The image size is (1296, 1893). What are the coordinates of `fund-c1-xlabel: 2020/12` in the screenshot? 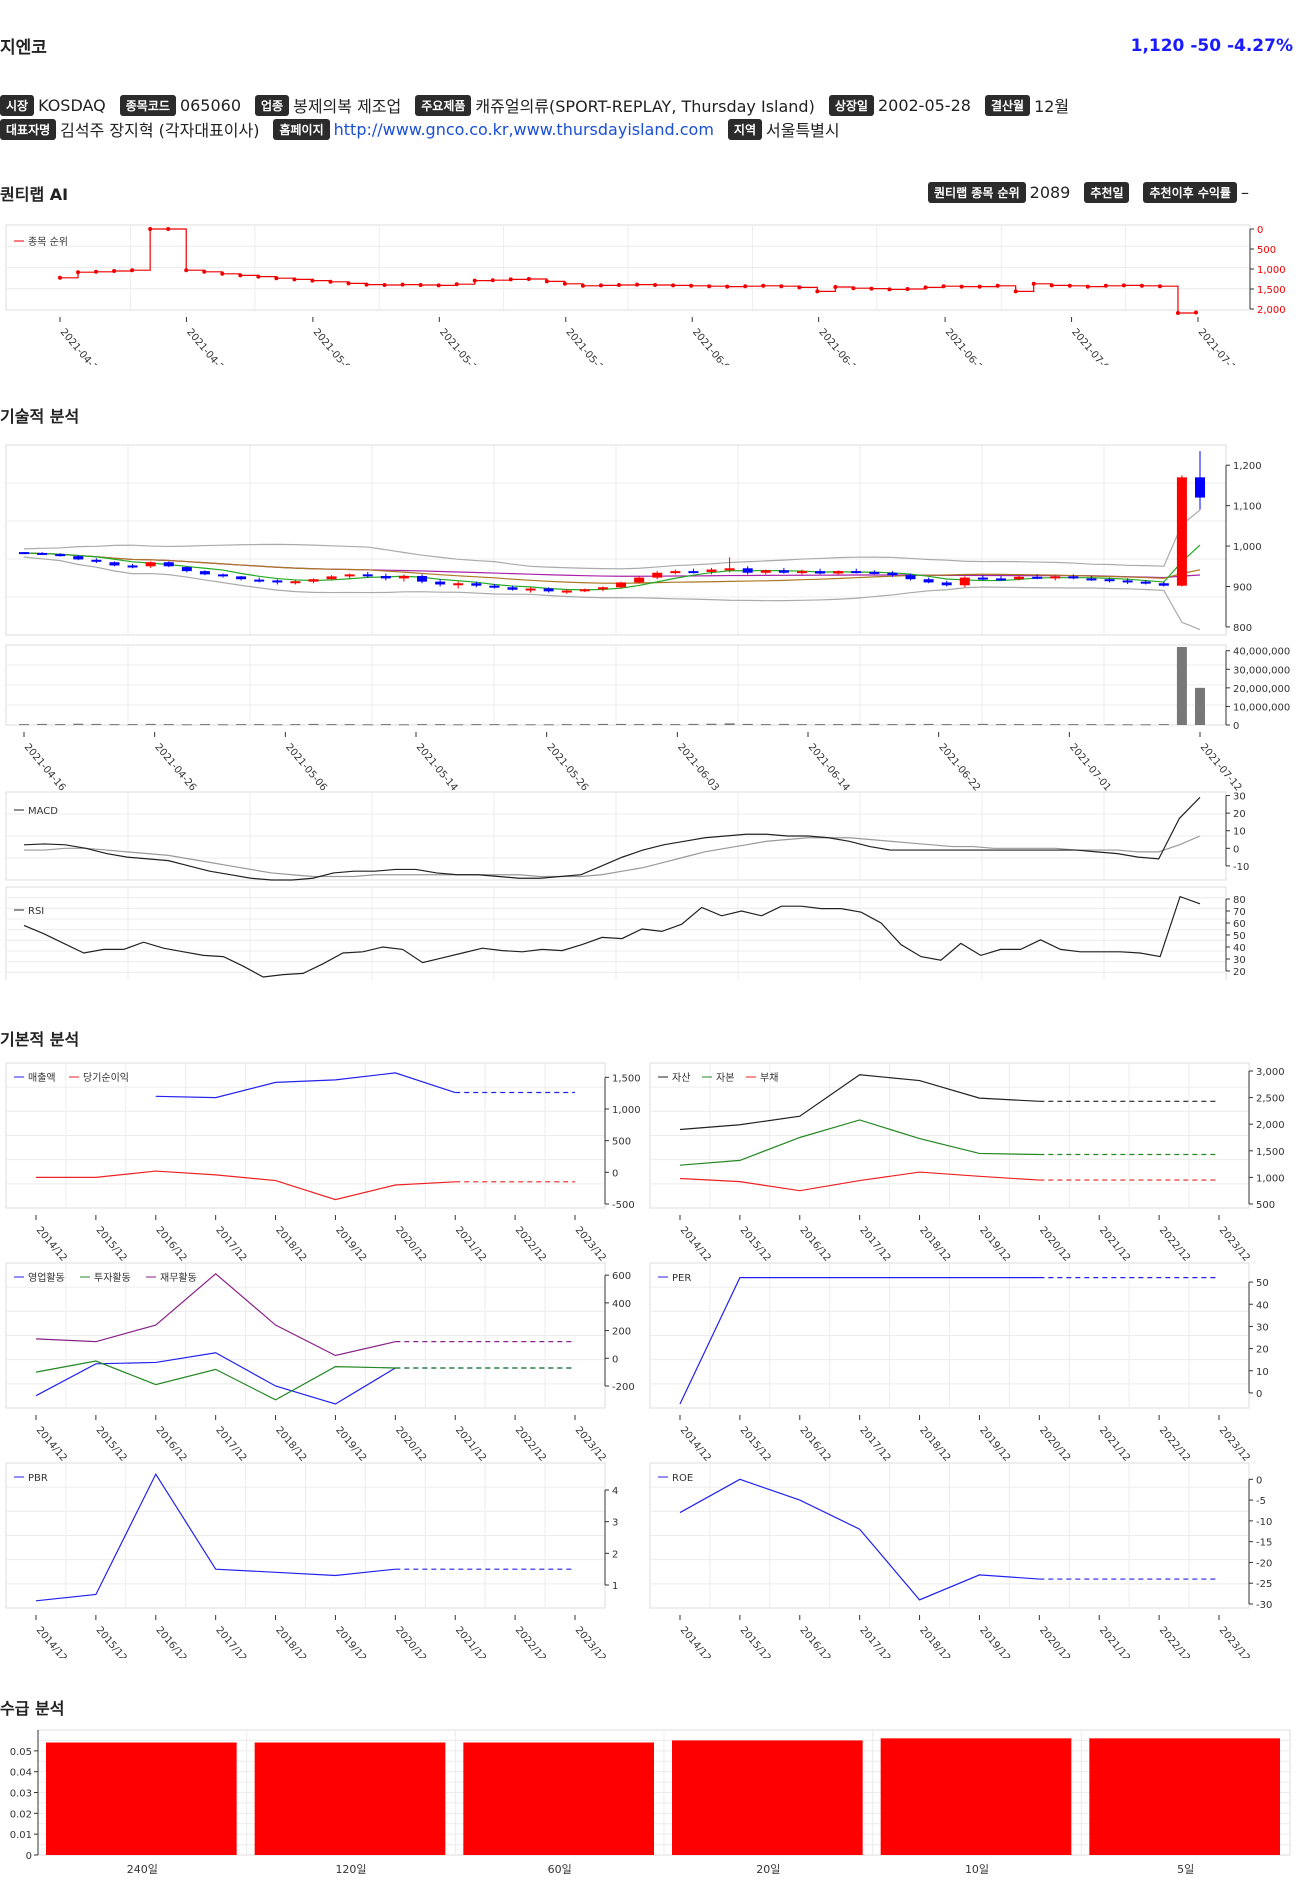 It's located at (410, 1244).